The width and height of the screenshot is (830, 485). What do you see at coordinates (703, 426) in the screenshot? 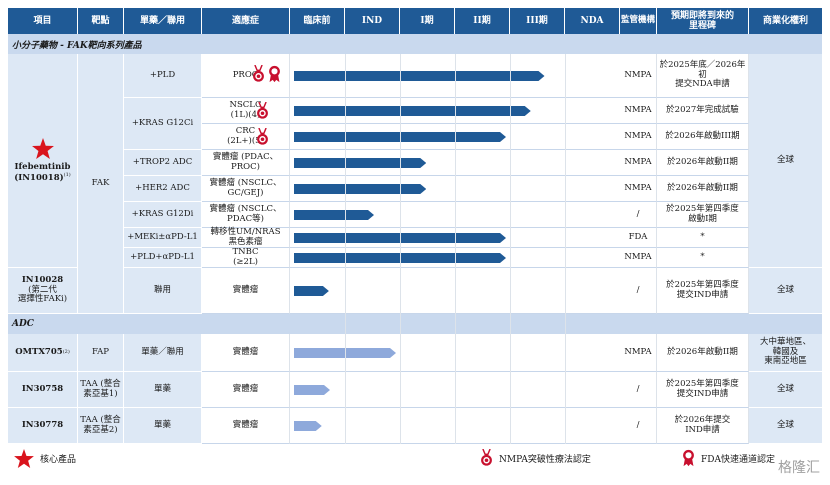
I see `milestone-cell: 於2026年提交 IND申請` at bounding box center [703, 426].